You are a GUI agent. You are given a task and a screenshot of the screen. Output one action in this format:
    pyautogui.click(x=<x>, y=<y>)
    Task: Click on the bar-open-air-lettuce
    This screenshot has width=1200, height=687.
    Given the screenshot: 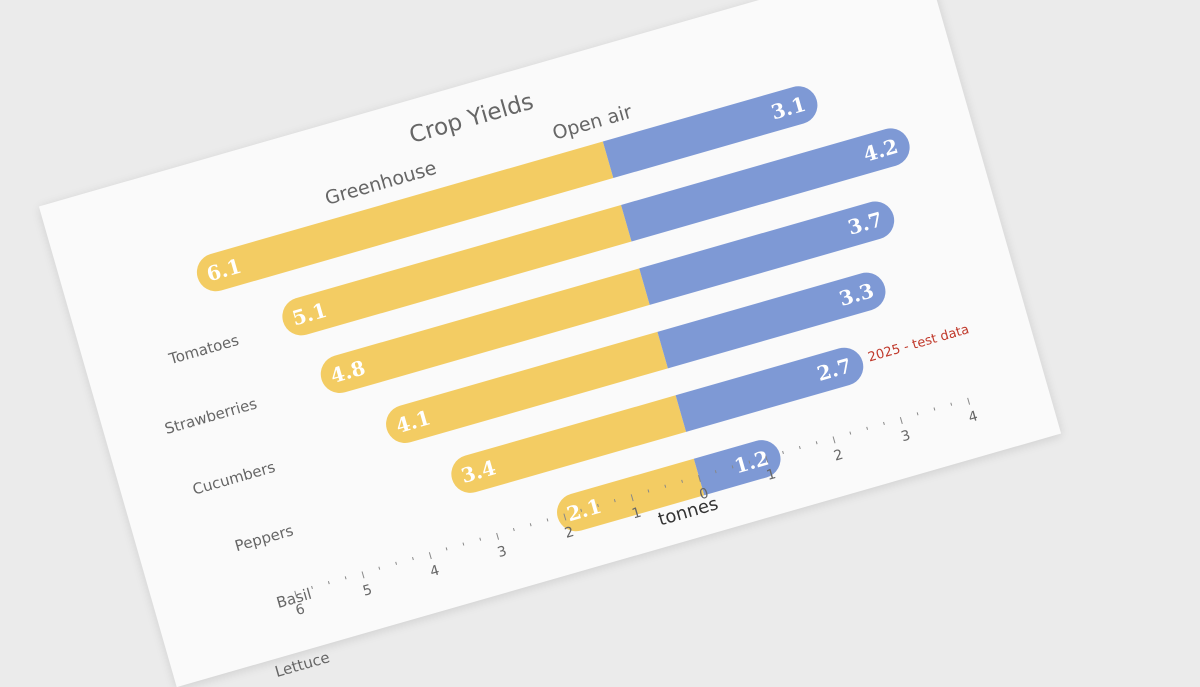 What is the action you would take?
    pyautogui.click(x=737, y=468)
    